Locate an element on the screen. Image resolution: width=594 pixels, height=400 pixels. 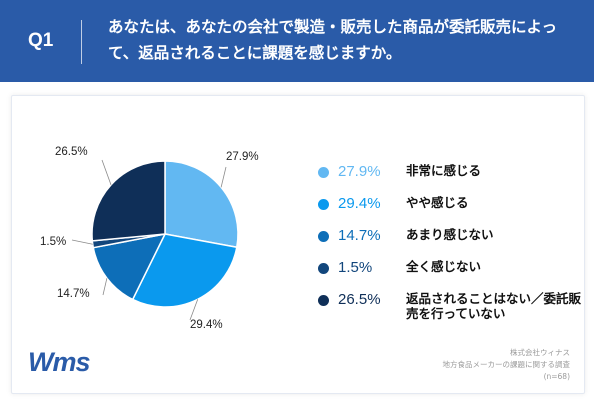
source-survey: 地方食品メーカーの課題に関する調査 is located at coordinates (506, 364).